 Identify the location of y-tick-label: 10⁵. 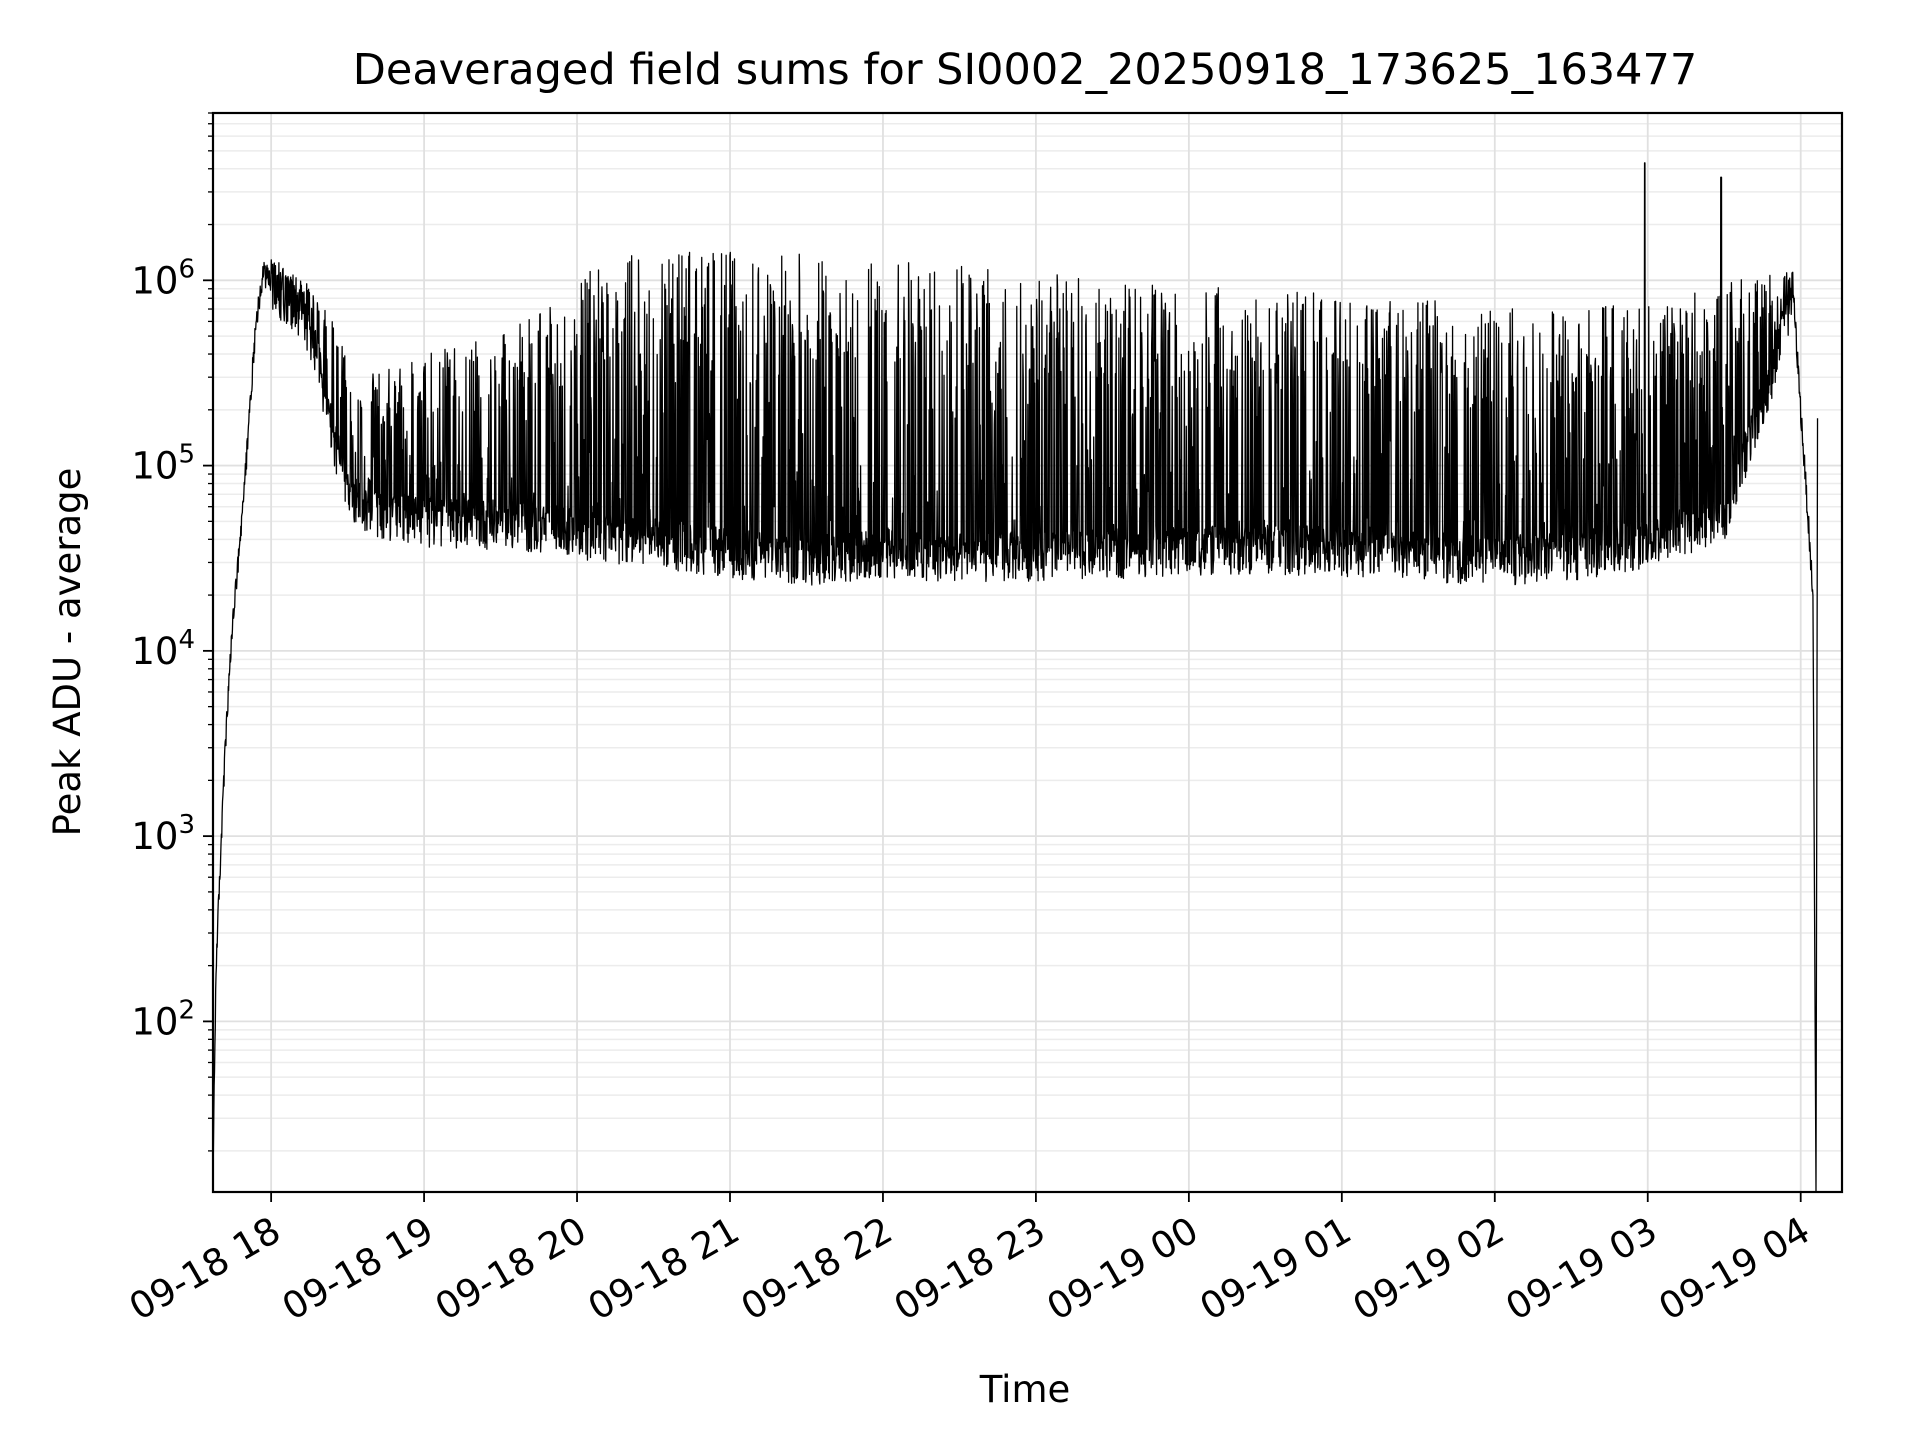
(163, 464).